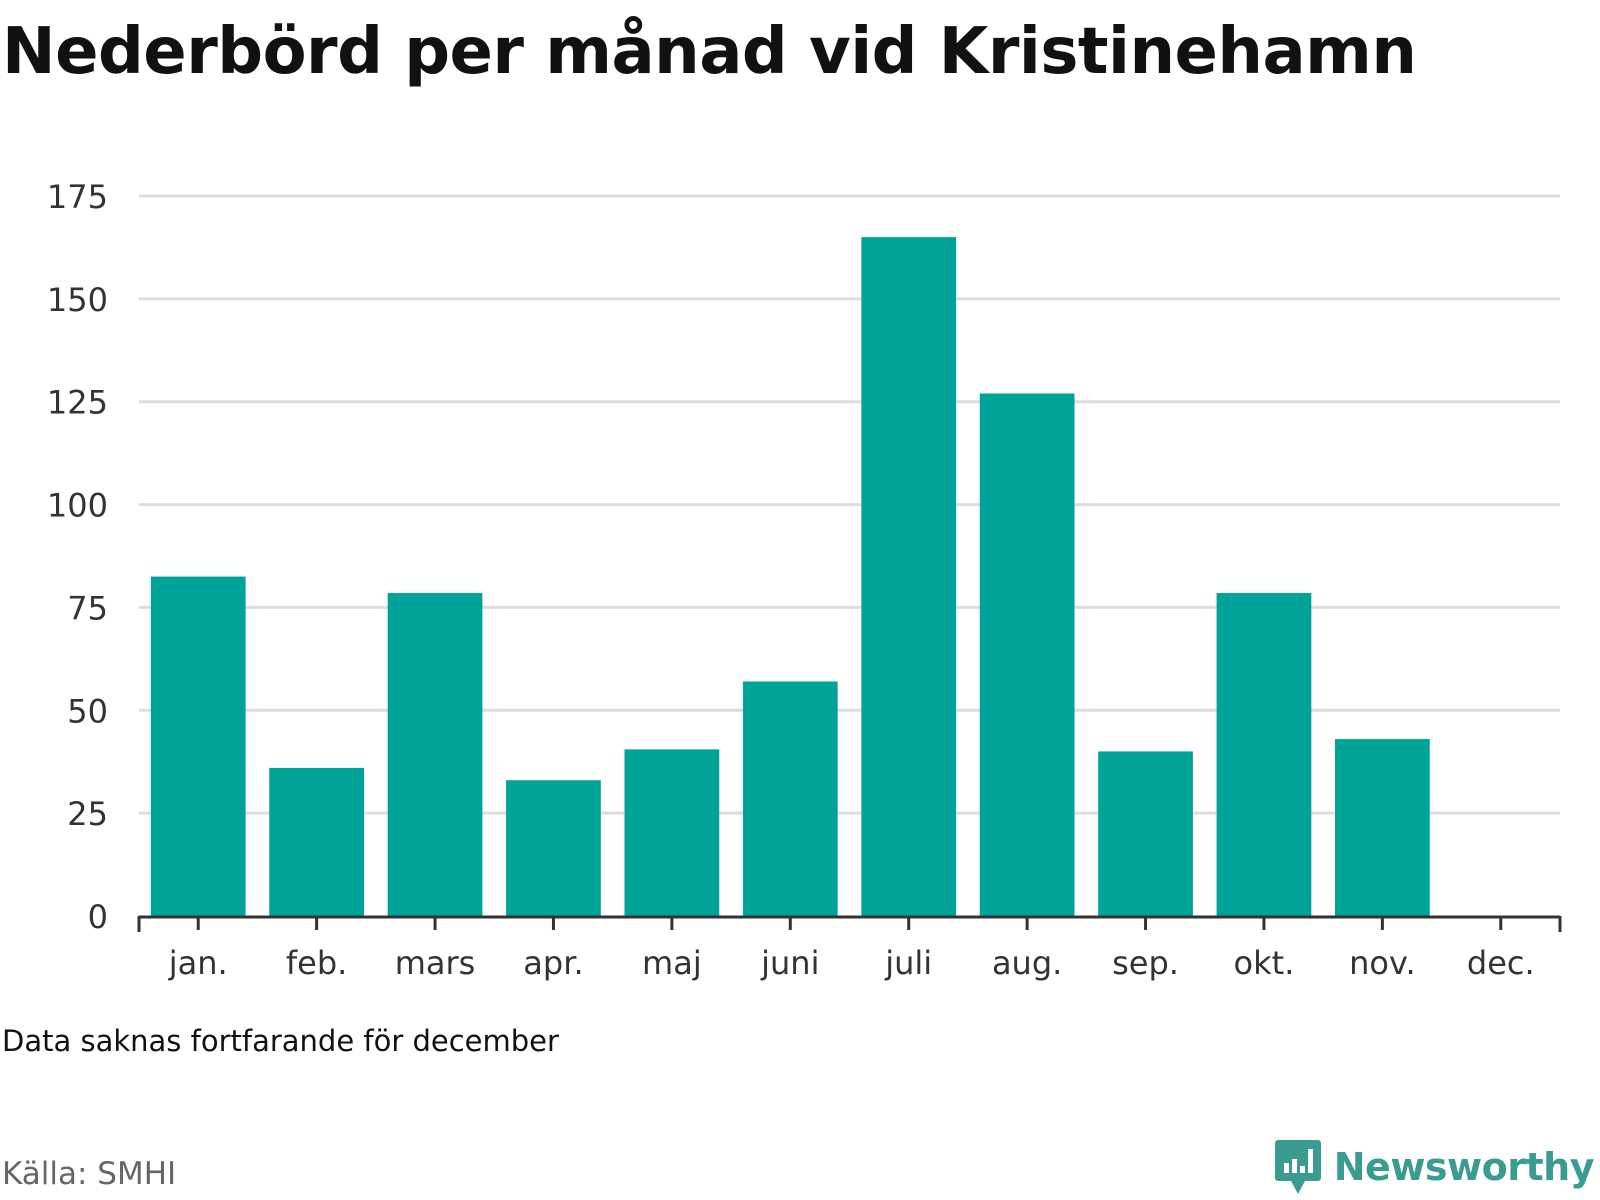 This screenshot has width=1600, height=1200. I want to click on x-tick-label: sep., so click(1145, 963).